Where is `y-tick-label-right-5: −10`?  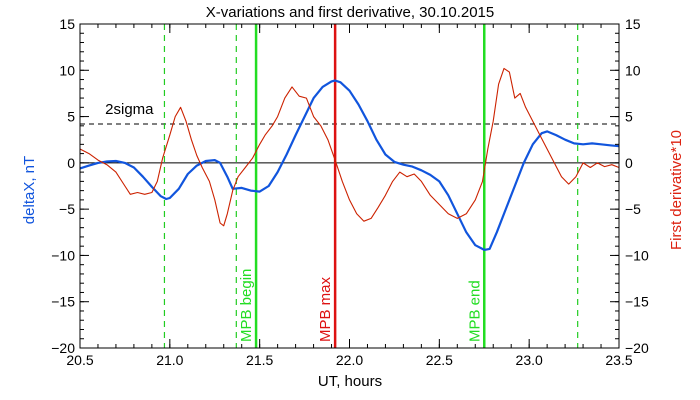 y-tick-label-right-5: −10 is located at coordinates (637, 255).